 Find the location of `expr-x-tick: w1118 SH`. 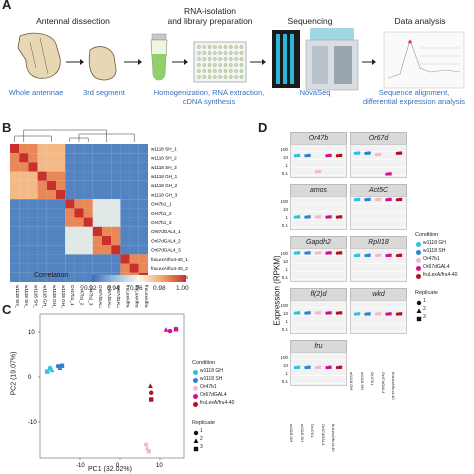

expr-x-tick: w1118 SH is located at coordinates (302, 433).